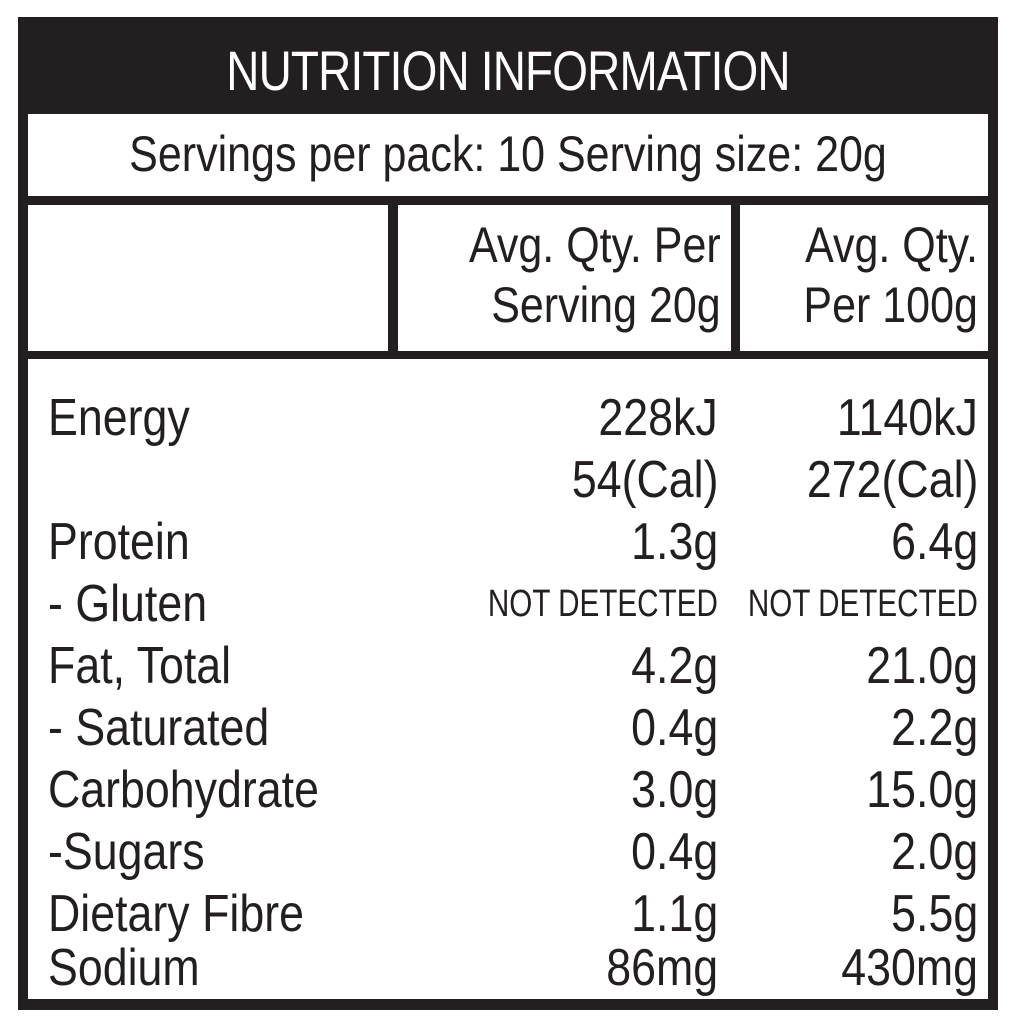 This screenshot has width=1016, height=1028. I want to click on table-row: - Gluten NOT DETECTED NOT DETECTED, so click(508, 604).